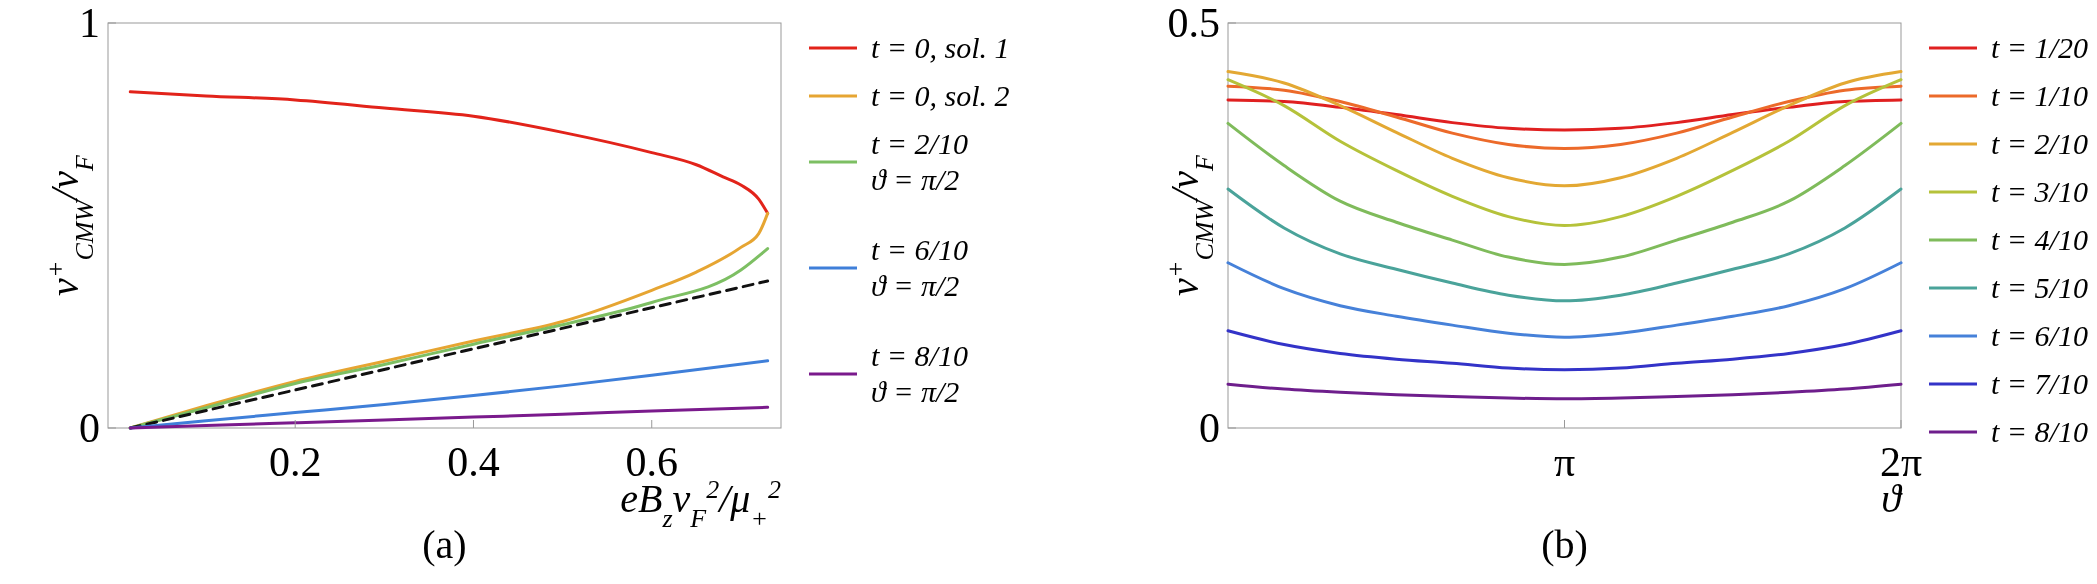 This screenshot has width=2097, height=584. What do you see at coordinates (295, 462) in the screenshot?
I see `x-tick-label: 0.2` at bounding box center [295, 462].